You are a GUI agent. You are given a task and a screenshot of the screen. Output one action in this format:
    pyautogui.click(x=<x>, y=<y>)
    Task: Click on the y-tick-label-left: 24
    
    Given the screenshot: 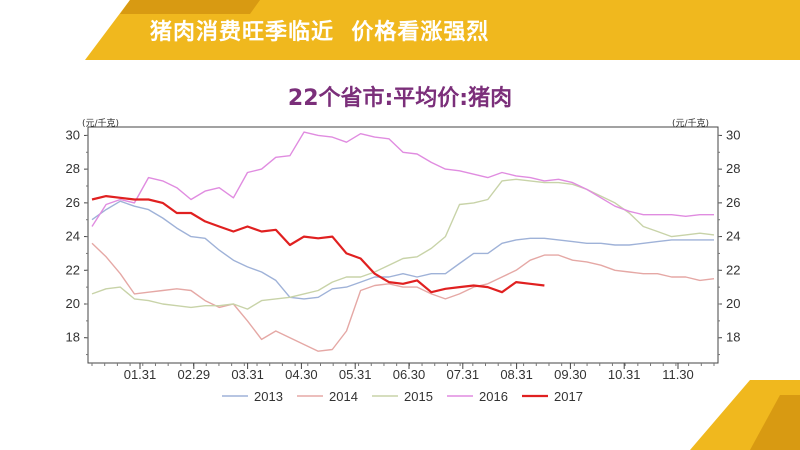 What is the action you would take?
    pyautogui.click(x=73, y=236)
    